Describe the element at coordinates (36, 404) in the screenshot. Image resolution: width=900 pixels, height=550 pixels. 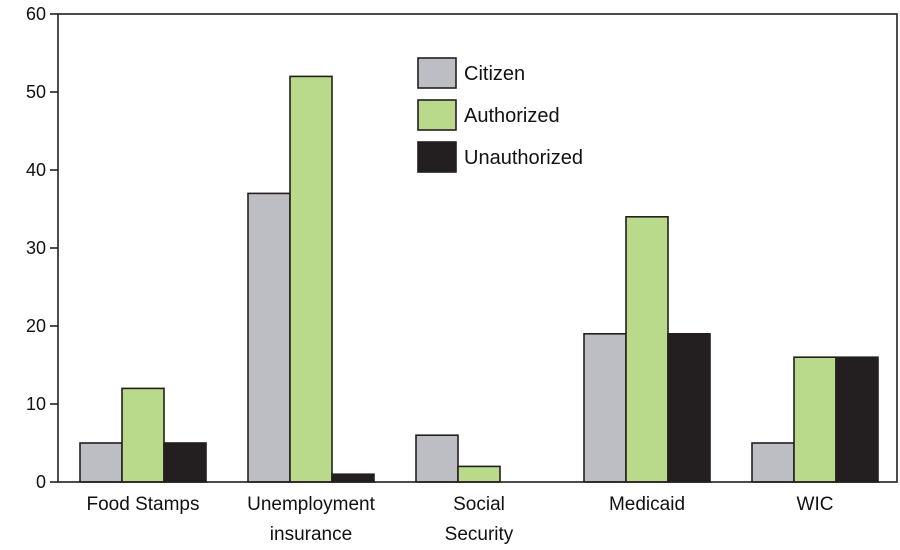
I see `y-tick-label: 10` at that location.